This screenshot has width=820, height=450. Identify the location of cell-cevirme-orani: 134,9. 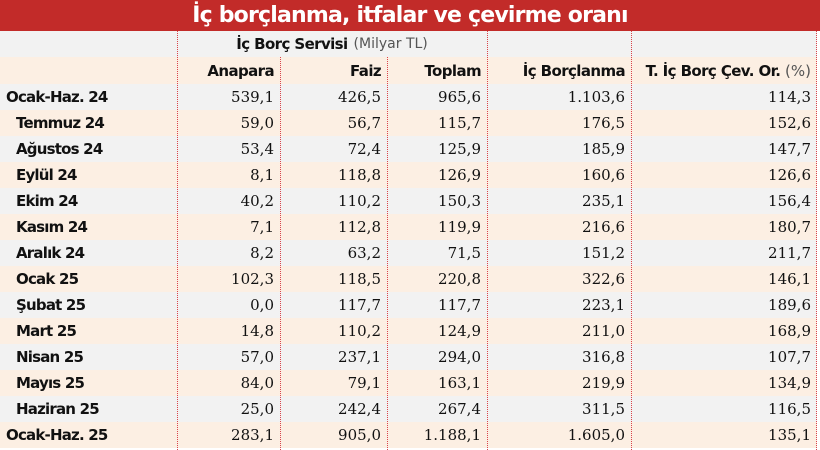
(789, 383).